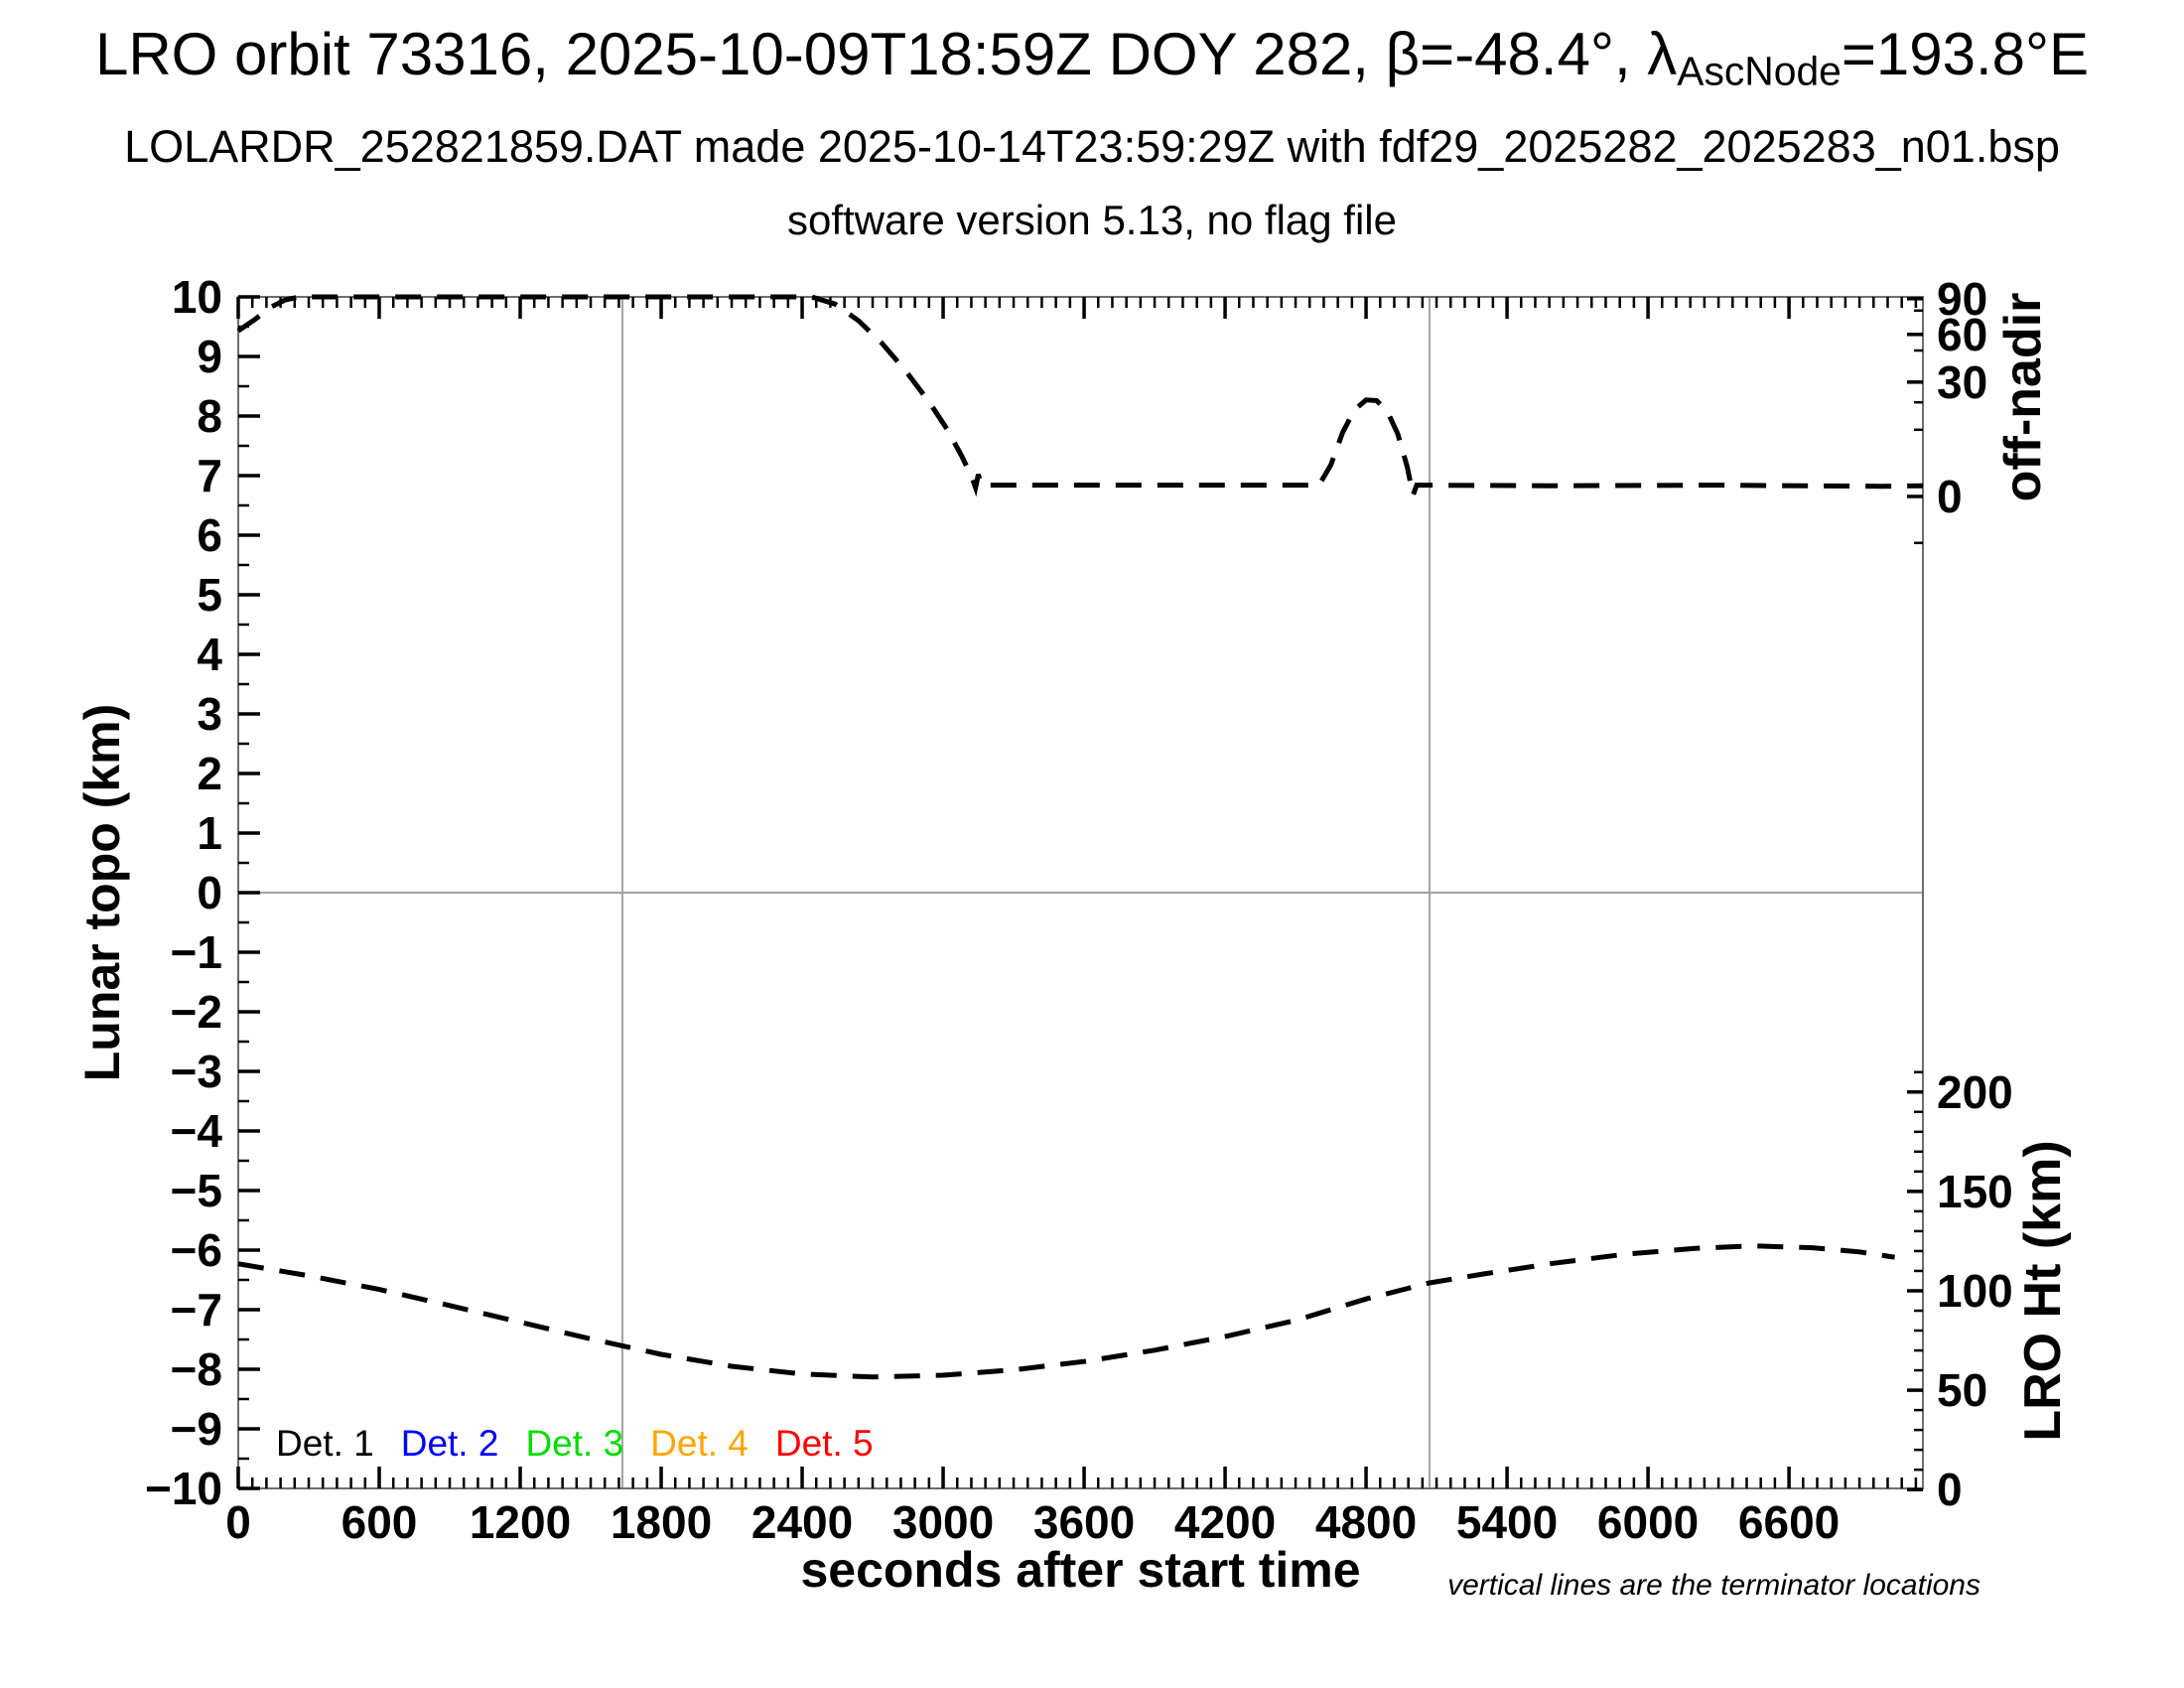  What do you see at coordinates (209, 356) in the screenshot?
I see `y-tick-label: 9` at bounding box center [209, 356].